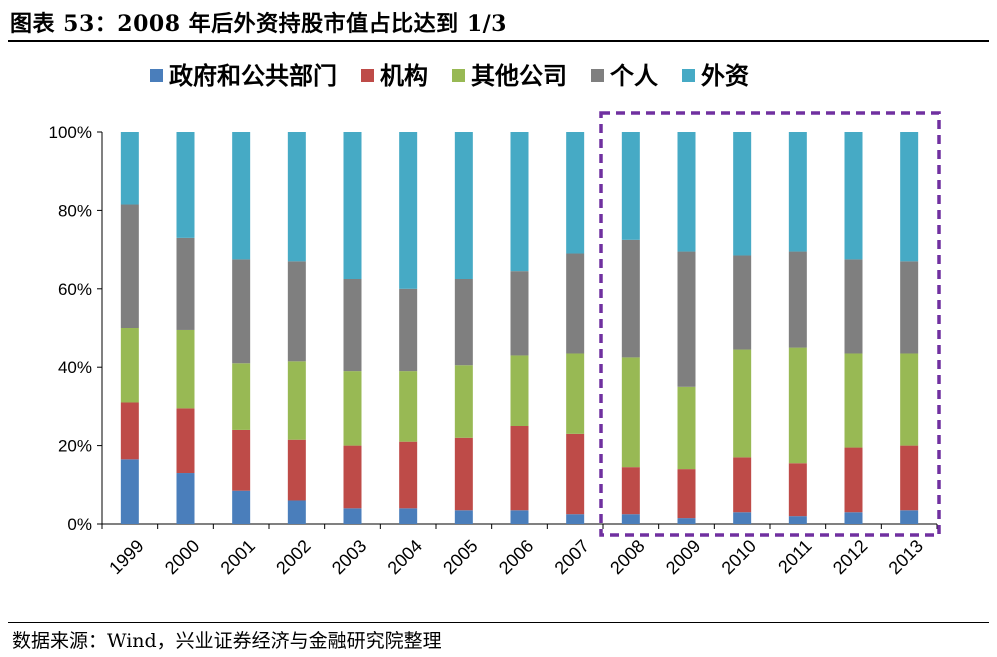 This screenshot has width=997, height=657. I want to click on y-tick-label: 20%, so click(75, 446).